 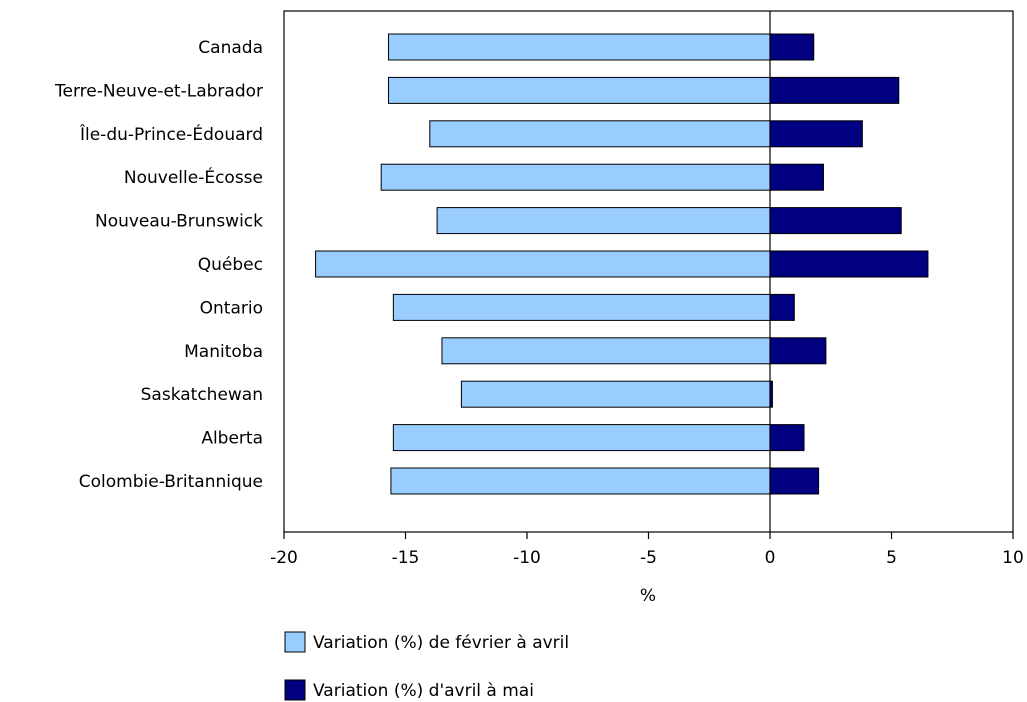 What do you see at coordinates (171, 482) in the screenshot?
I see `category-label: Colombie-Britannique` at bounding box center [171, 482].